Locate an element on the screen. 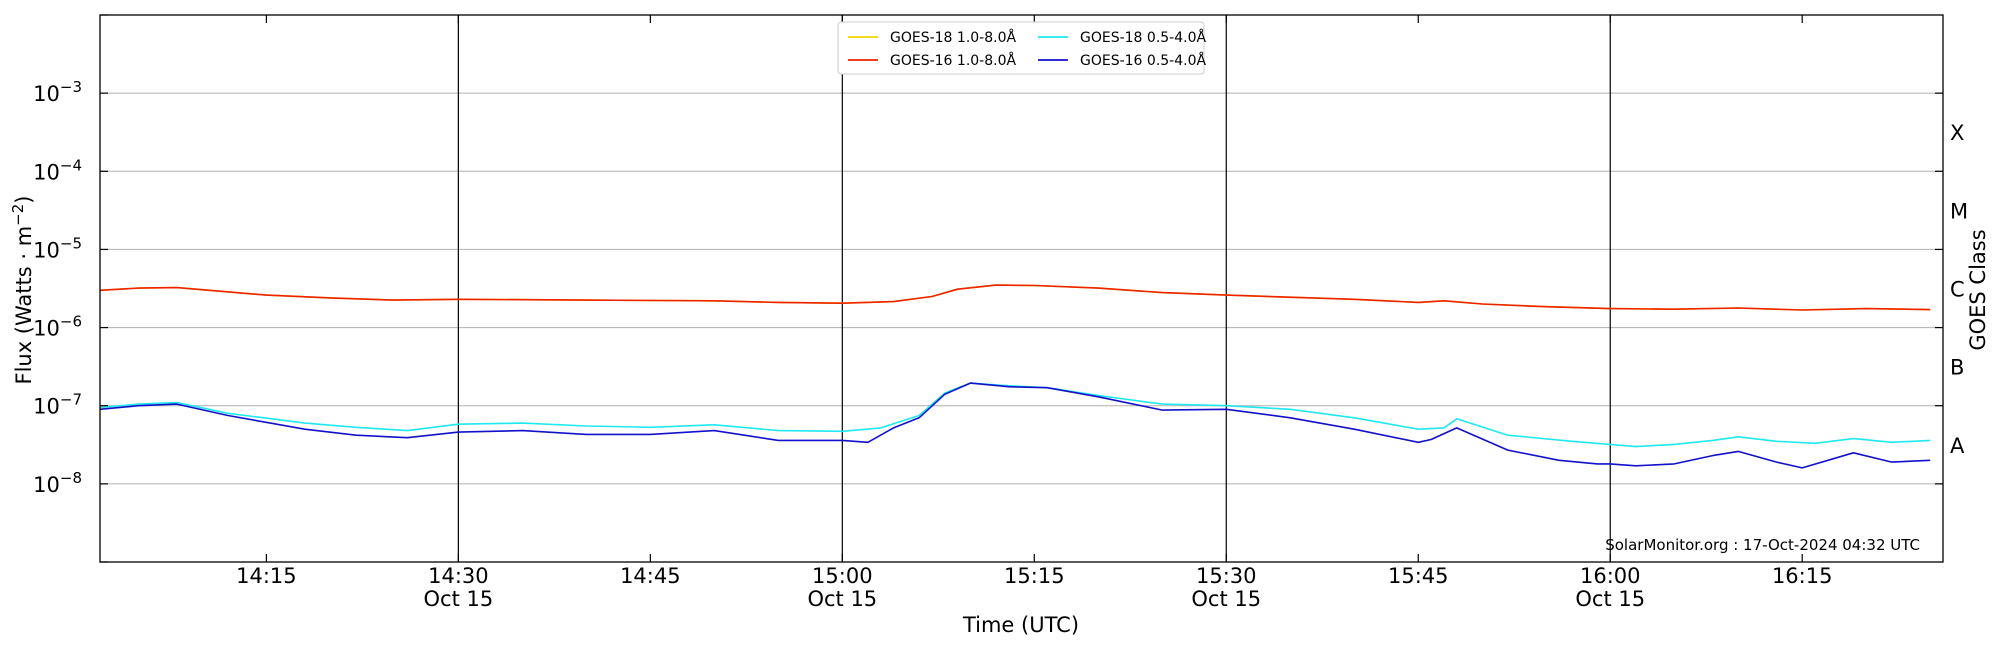 This screenshot has width=2000, height=650. x-tick-label: 14:30 is located at coordinates (458, 576).